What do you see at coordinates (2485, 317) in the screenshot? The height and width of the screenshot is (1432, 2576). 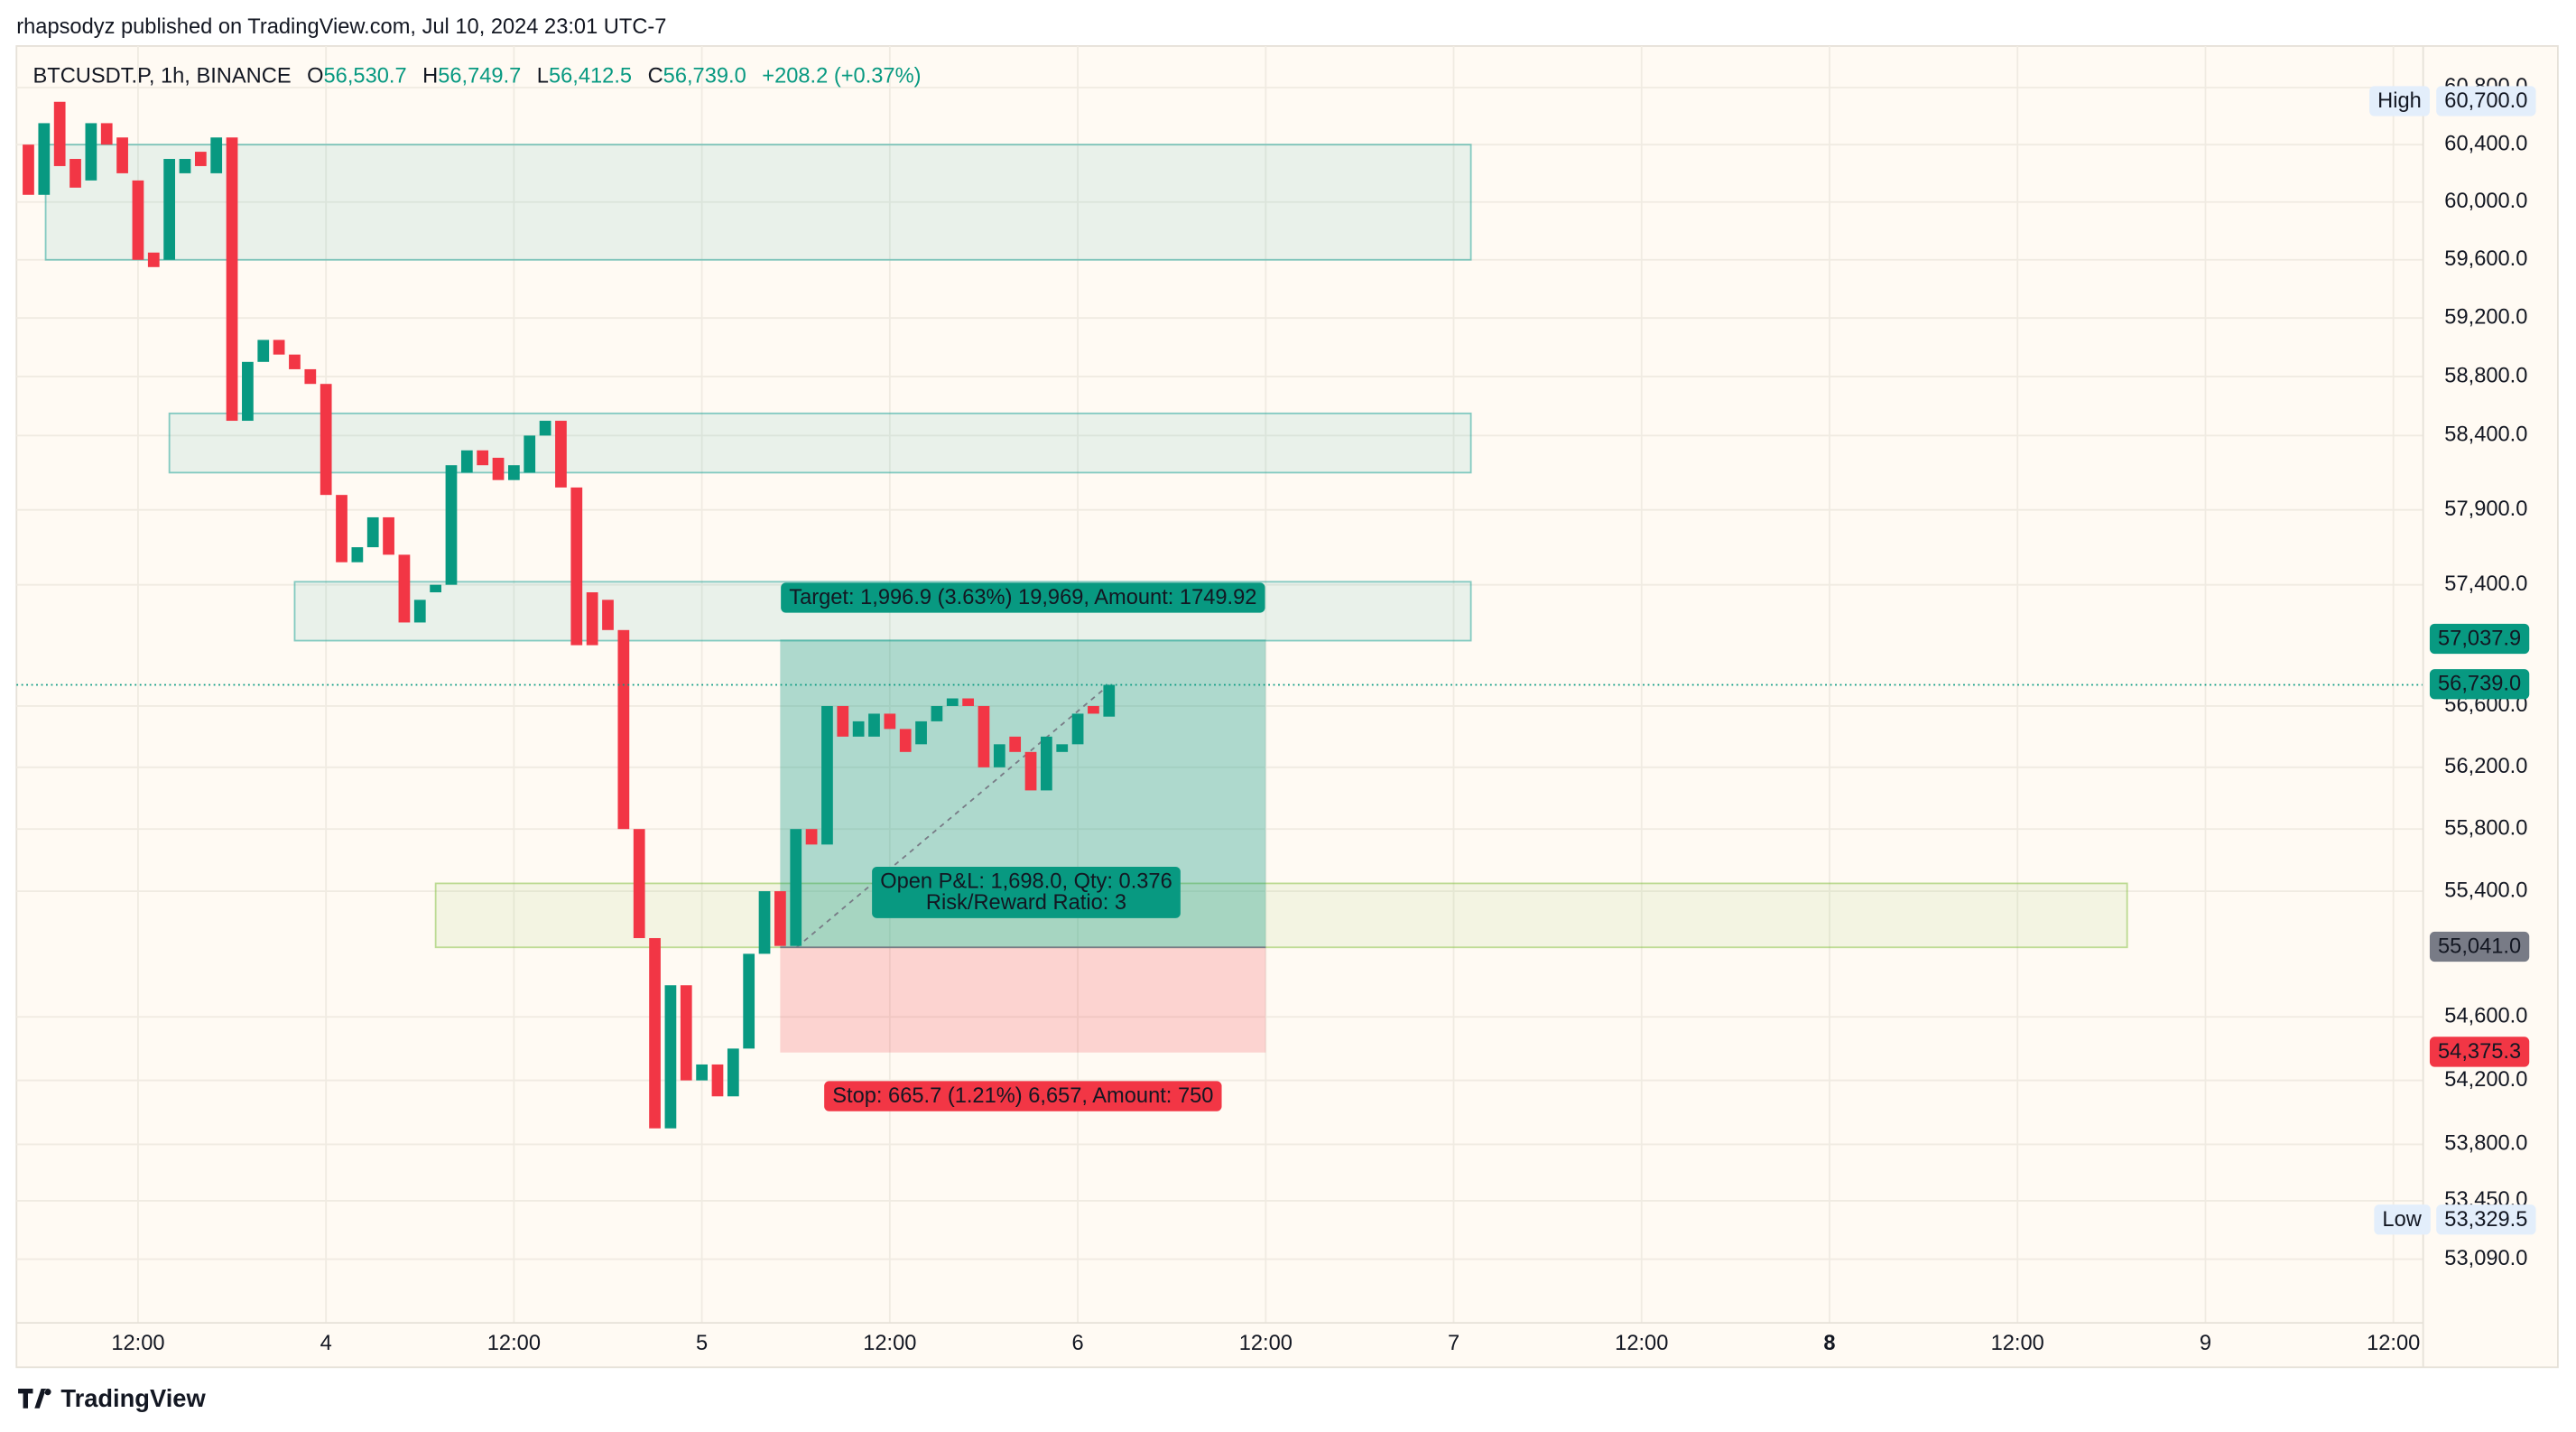 I see `y-tick-label: 59,200.0` at bounding box center [2485, 317].